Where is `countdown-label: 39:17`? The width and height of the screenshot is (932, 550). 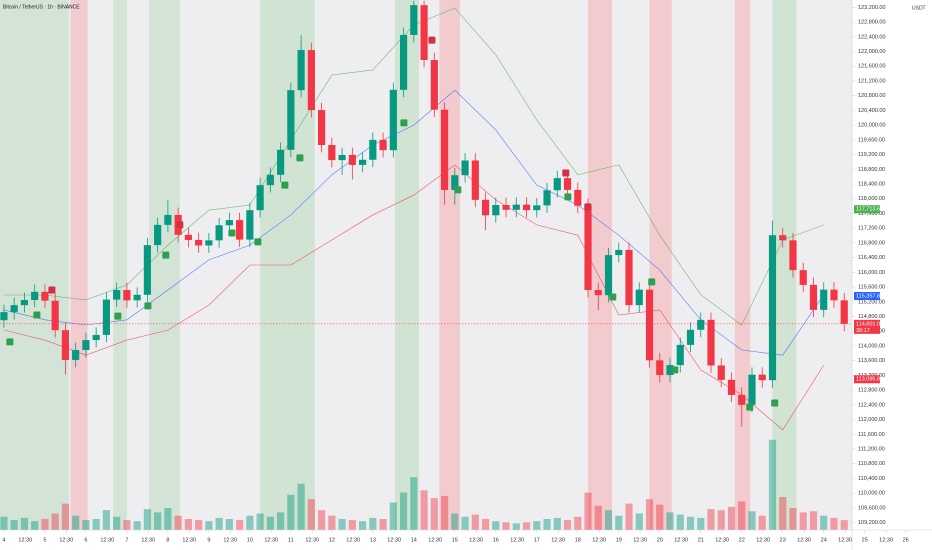
countdown-label: 39:17 is located at coordinates (863, 331).